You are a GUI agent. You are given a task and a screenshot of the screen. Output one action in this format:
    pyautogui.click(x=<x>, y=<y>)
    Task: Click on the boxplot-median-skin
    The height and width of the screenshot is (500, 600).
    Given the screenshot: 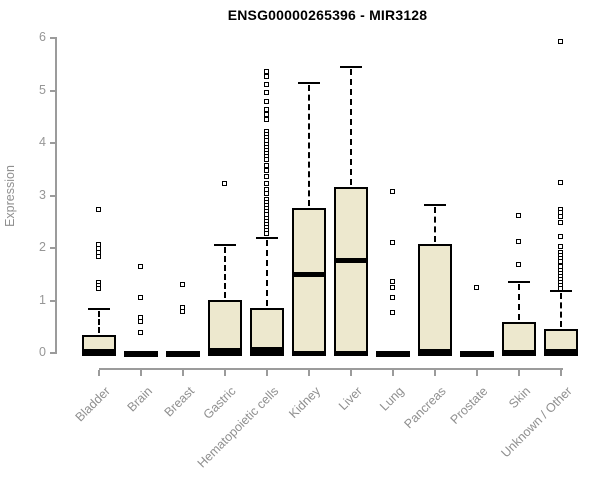 What is the action you would take?
    pyautogui.click(x=519, y=352)
    